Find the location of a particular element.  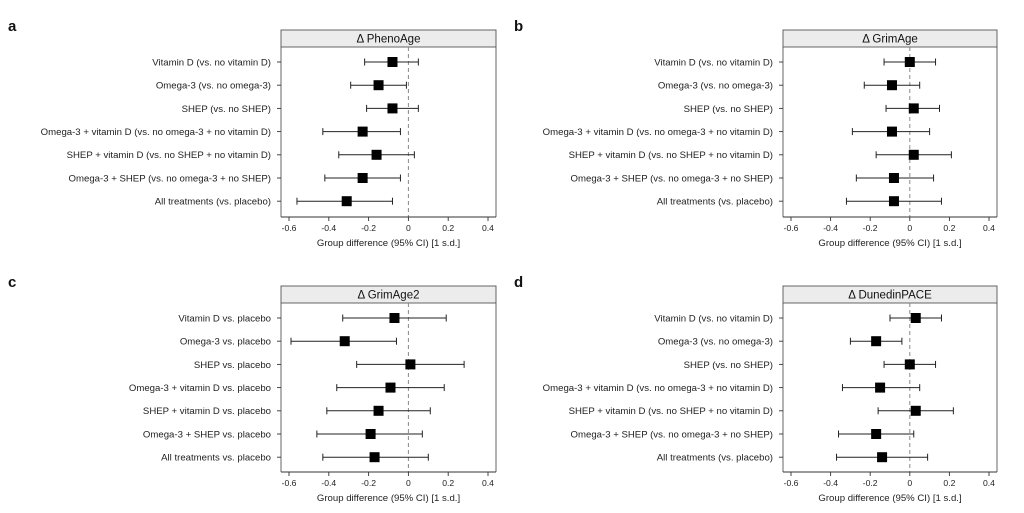

row-label: SHEP + vitamin D vs. placebo is located at coordinates (207, 411).